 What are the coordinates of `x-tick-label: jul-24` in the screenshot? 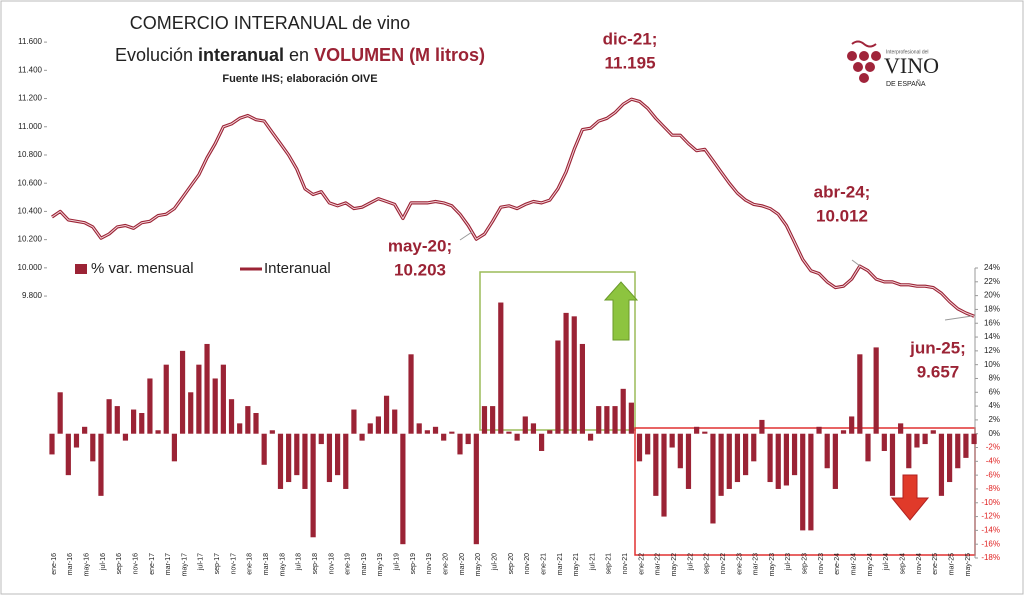 It's located at (886, 562).